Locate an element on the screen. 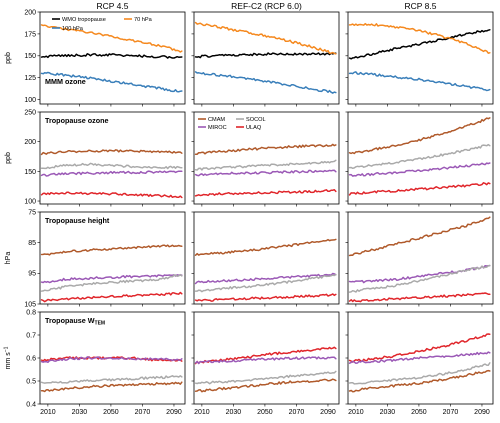 The image size is (500, 423). panel-label-main: Tropopause W is located at coordinates (70, 320).